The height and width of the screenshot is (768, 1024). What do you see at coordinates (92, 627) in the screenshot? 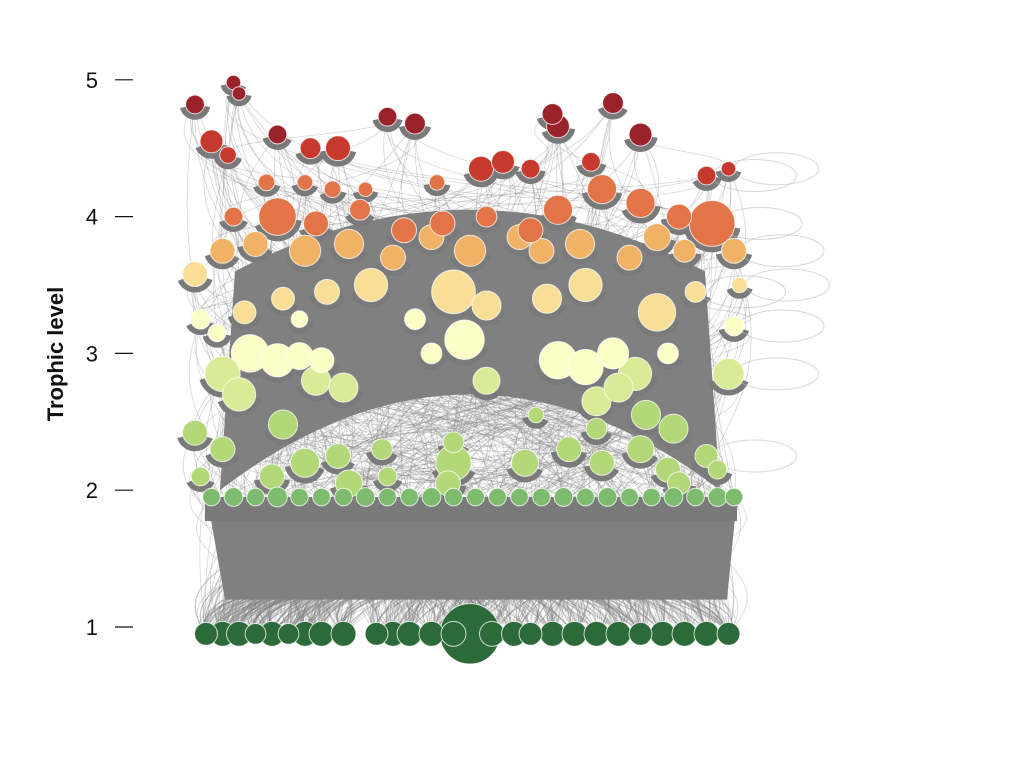
I see `y-tick-label: 1` at bounding box center [92, 627].